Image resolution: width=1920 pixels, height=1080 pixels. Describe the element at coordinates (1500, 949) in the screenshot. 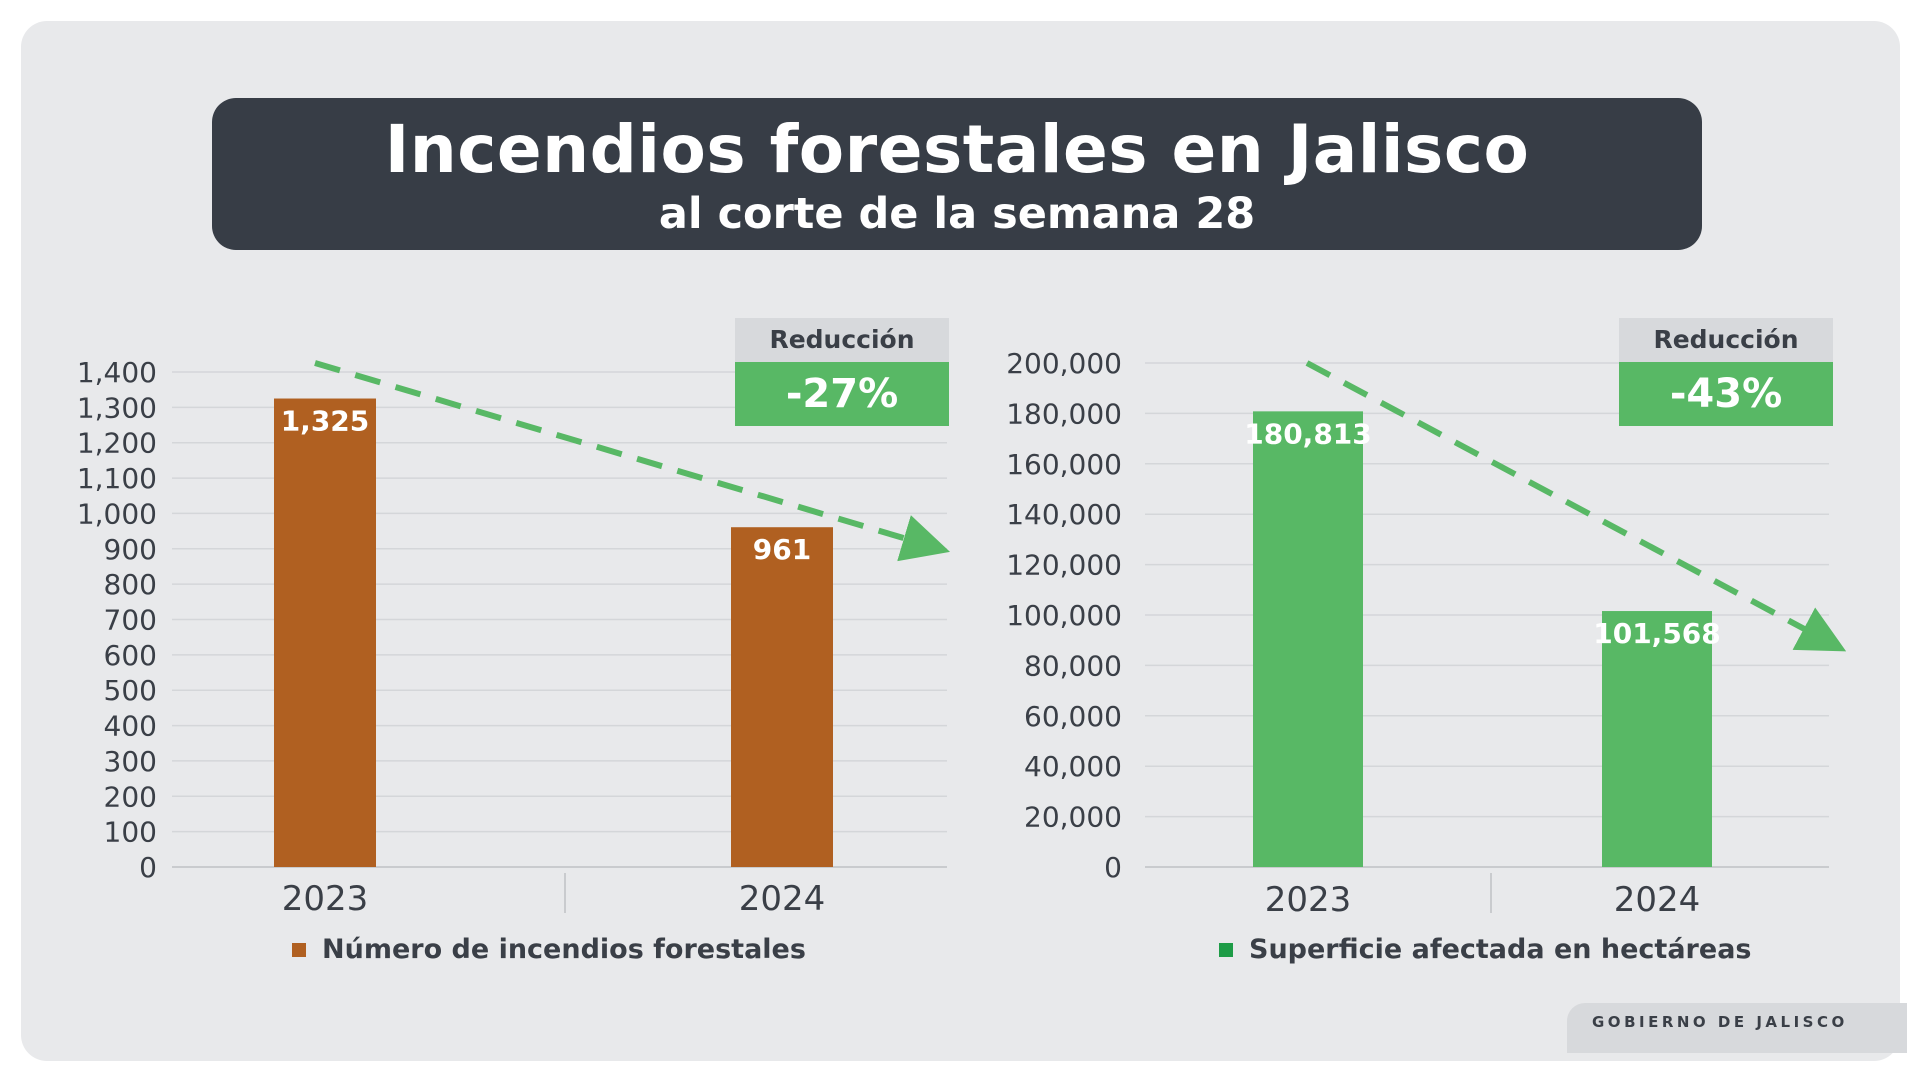

I see `legend-label: Superficie afectada en hectáreas` at that location.